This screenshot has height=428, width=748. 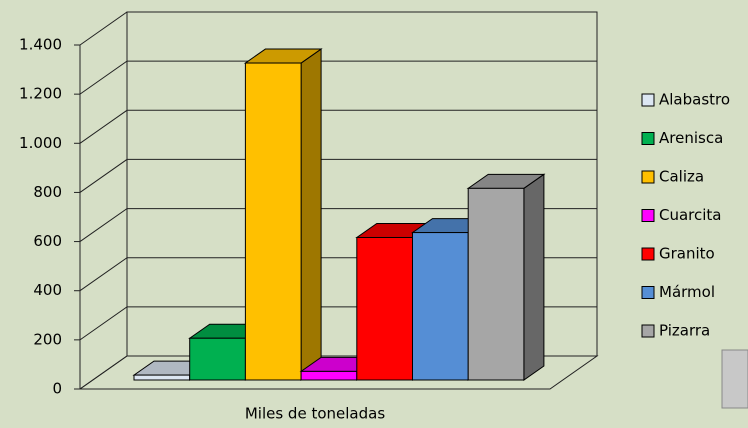 What do you see at coordinates (40, 143) in the screenshot?
I see `y-tick-label: 1.000` at bounding box center [40, 143].